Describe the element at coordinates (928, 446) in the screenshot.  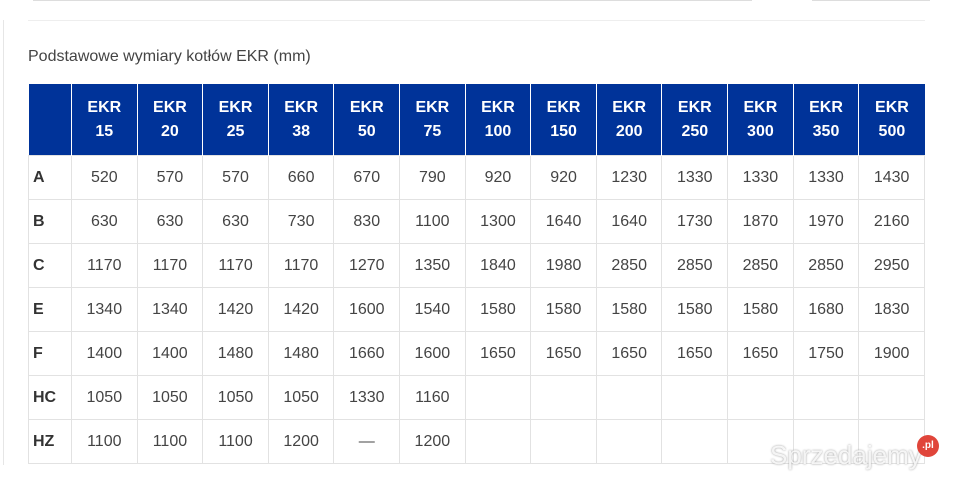
I see `watermark-badge: .pl` at that location.